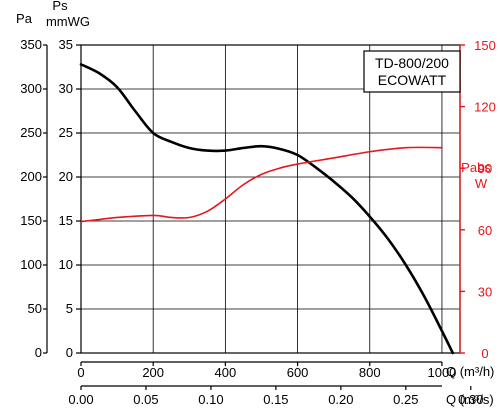 This screenshot has height=408, width=500. Describe the element at coordinates (66, 88) in the screenshot. I see `y-axis-mmwg-tick-label: 30` at that location.